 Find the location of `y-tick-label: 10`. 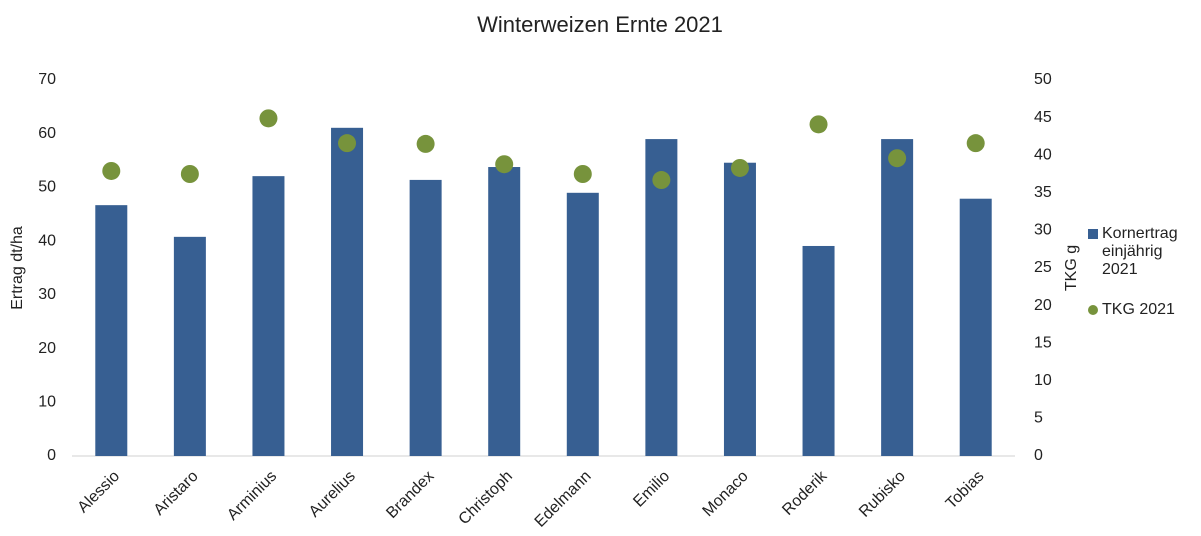

y-tick-label: 10 is located at coordinates (47, 402).